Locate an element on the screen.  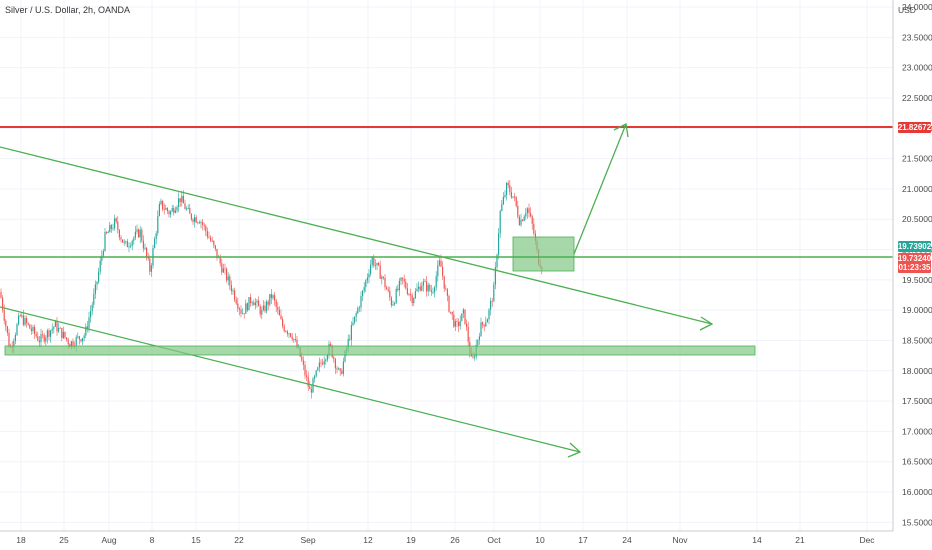
x-tick-label: Nov is located at coordinates (680, 540).